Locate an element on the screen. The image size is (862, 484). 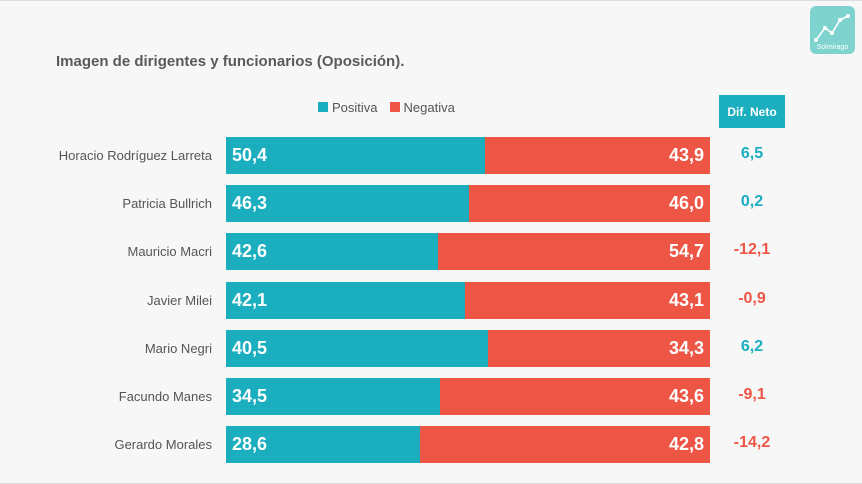
trend-line-icon is located at coordinates (832, 28).